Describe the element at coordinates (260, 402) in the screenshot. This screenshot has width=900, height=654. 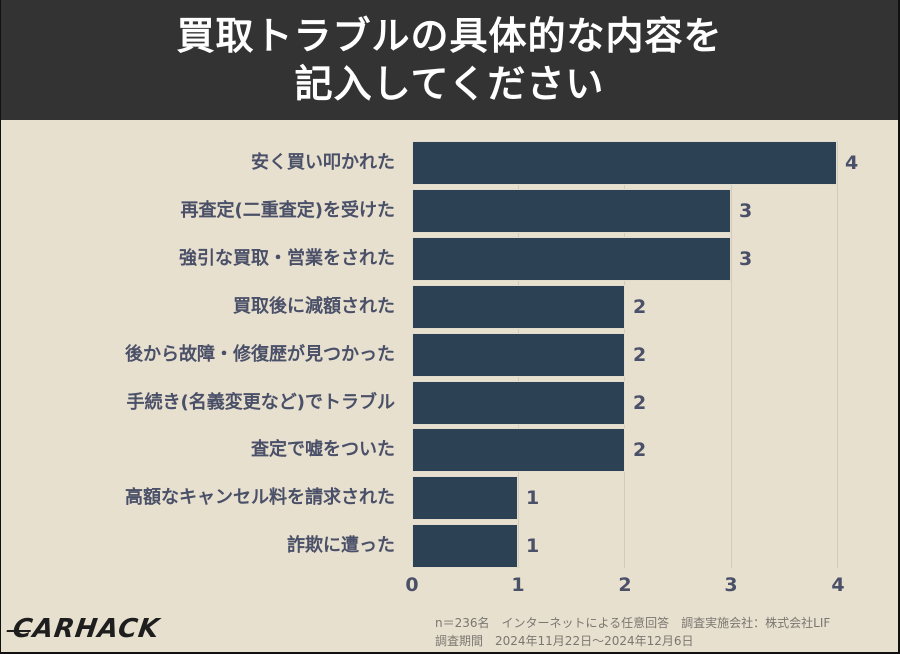
I see `category-label: 手続き(名義変更など)でトラブル` at that location.